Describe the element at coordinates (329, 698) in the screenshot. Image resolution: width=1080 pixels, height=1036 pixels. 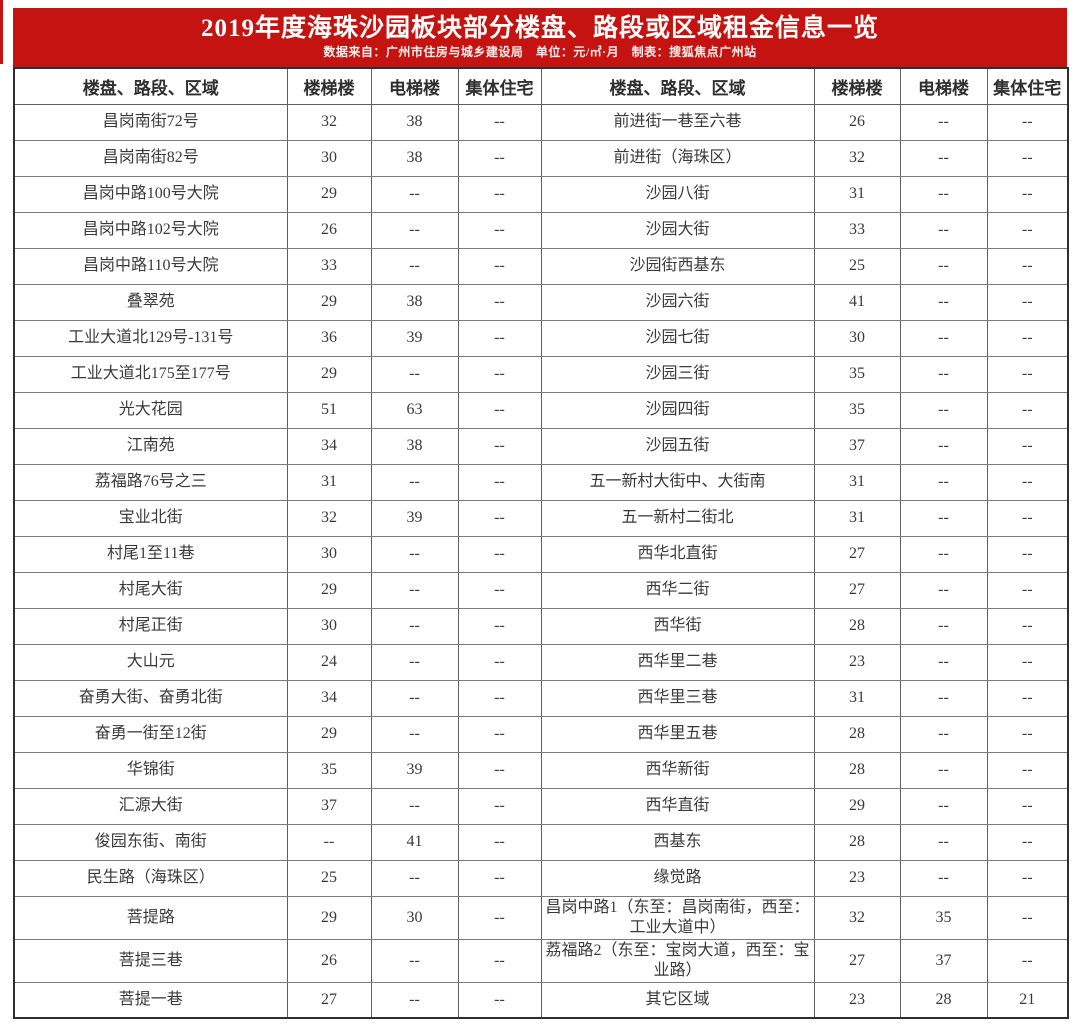
I see `rent-value-cell: 34` at that location.